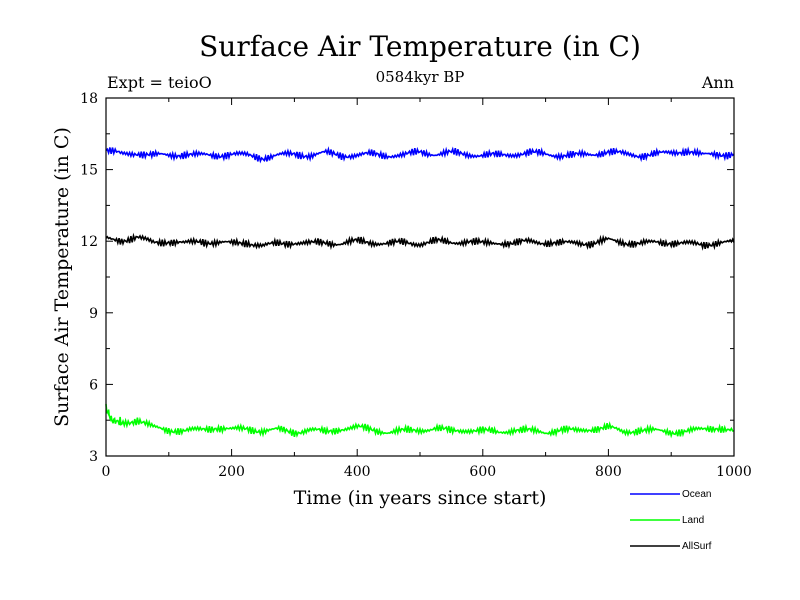  What do you see at coordinates (231, 472) in the screenshot?
I see `x-tick-label: 200` at bounding box center [231, 472].